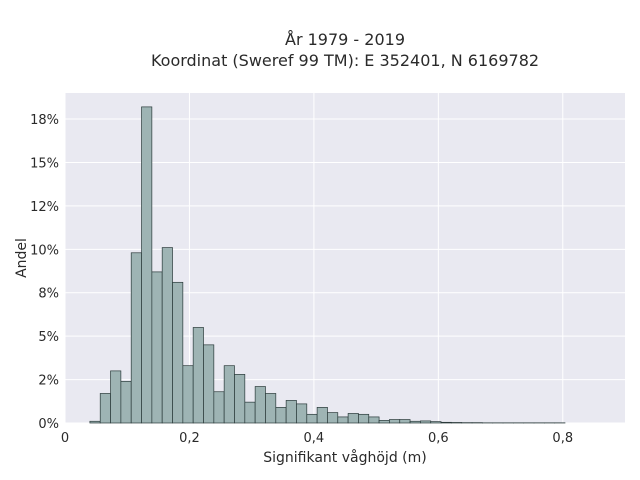 This screenshot has height=480, width=640. What do you see at coordinates (344, 457) in the screenshot?
I see `x-axis-label: Signifikant våghöjd (m)` at bounding box center [344, 457].